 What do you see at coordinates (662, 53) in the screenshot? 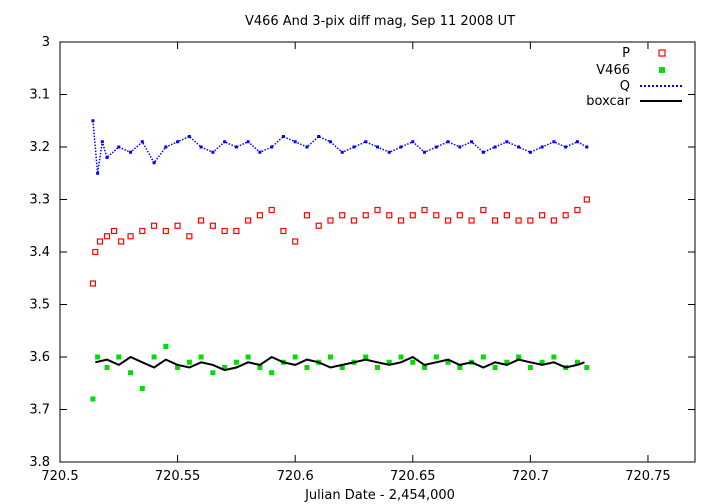
I see `legend-swatch-p` at bounding box center [662, 53].